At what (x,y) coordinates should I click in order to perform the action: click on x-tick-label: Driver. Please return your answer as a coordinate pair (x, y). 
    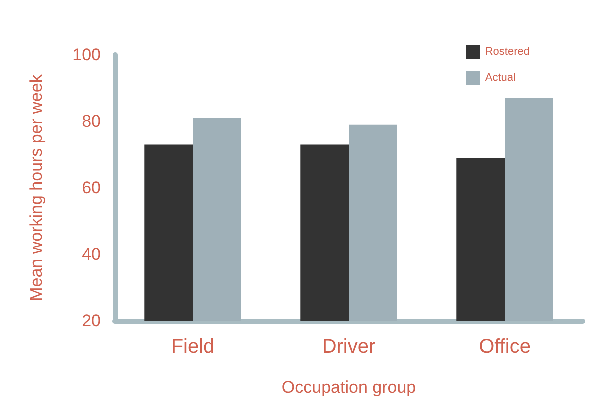
    Looking at the image, I should click on (349, 347).